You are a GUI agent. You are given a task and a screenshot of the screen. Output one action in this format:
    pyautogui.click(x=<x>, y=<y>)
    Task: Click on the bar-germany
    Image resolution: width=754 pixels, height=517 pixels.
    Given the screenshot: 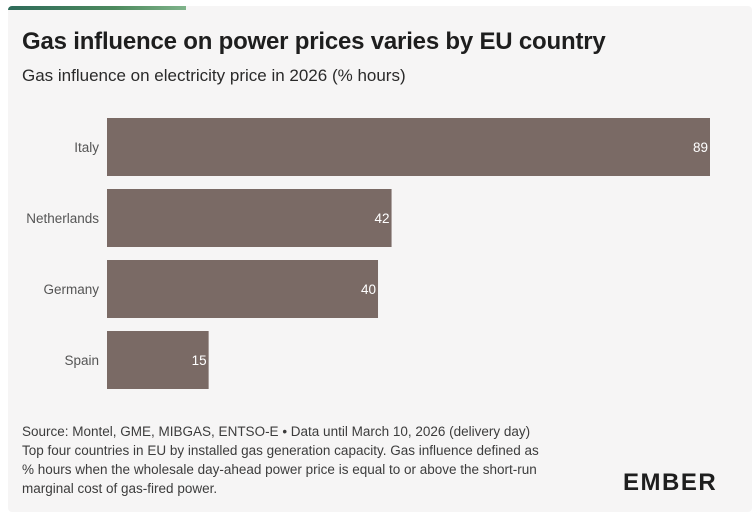 What is the action you would take?
    pyautogui.click(x=243, y=289)
    